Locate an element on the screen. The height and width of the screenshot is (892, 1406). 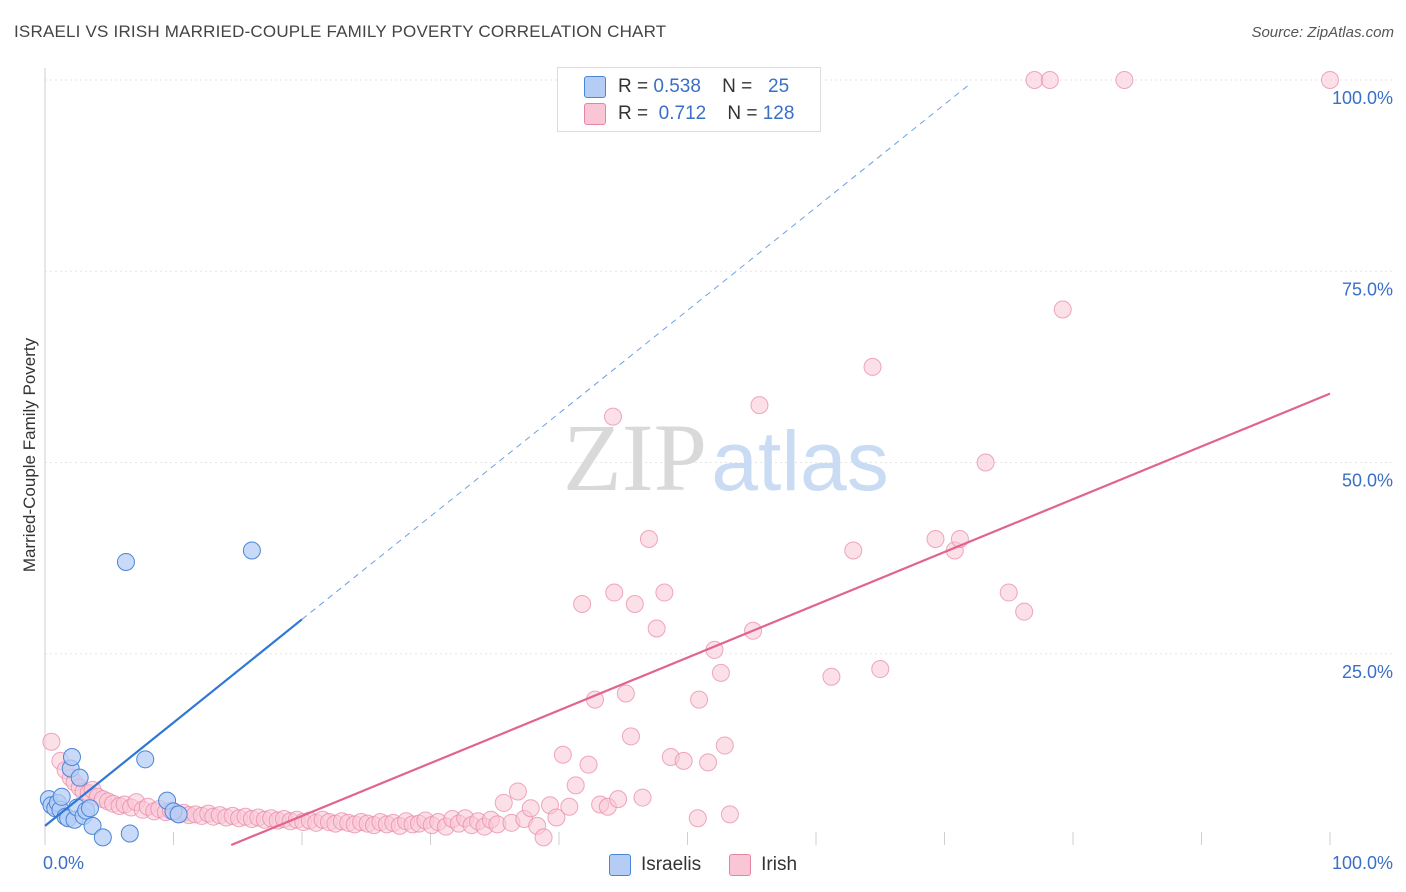
source-label: Source: ZipAtlas.com is located at coordinates (1322, 32).